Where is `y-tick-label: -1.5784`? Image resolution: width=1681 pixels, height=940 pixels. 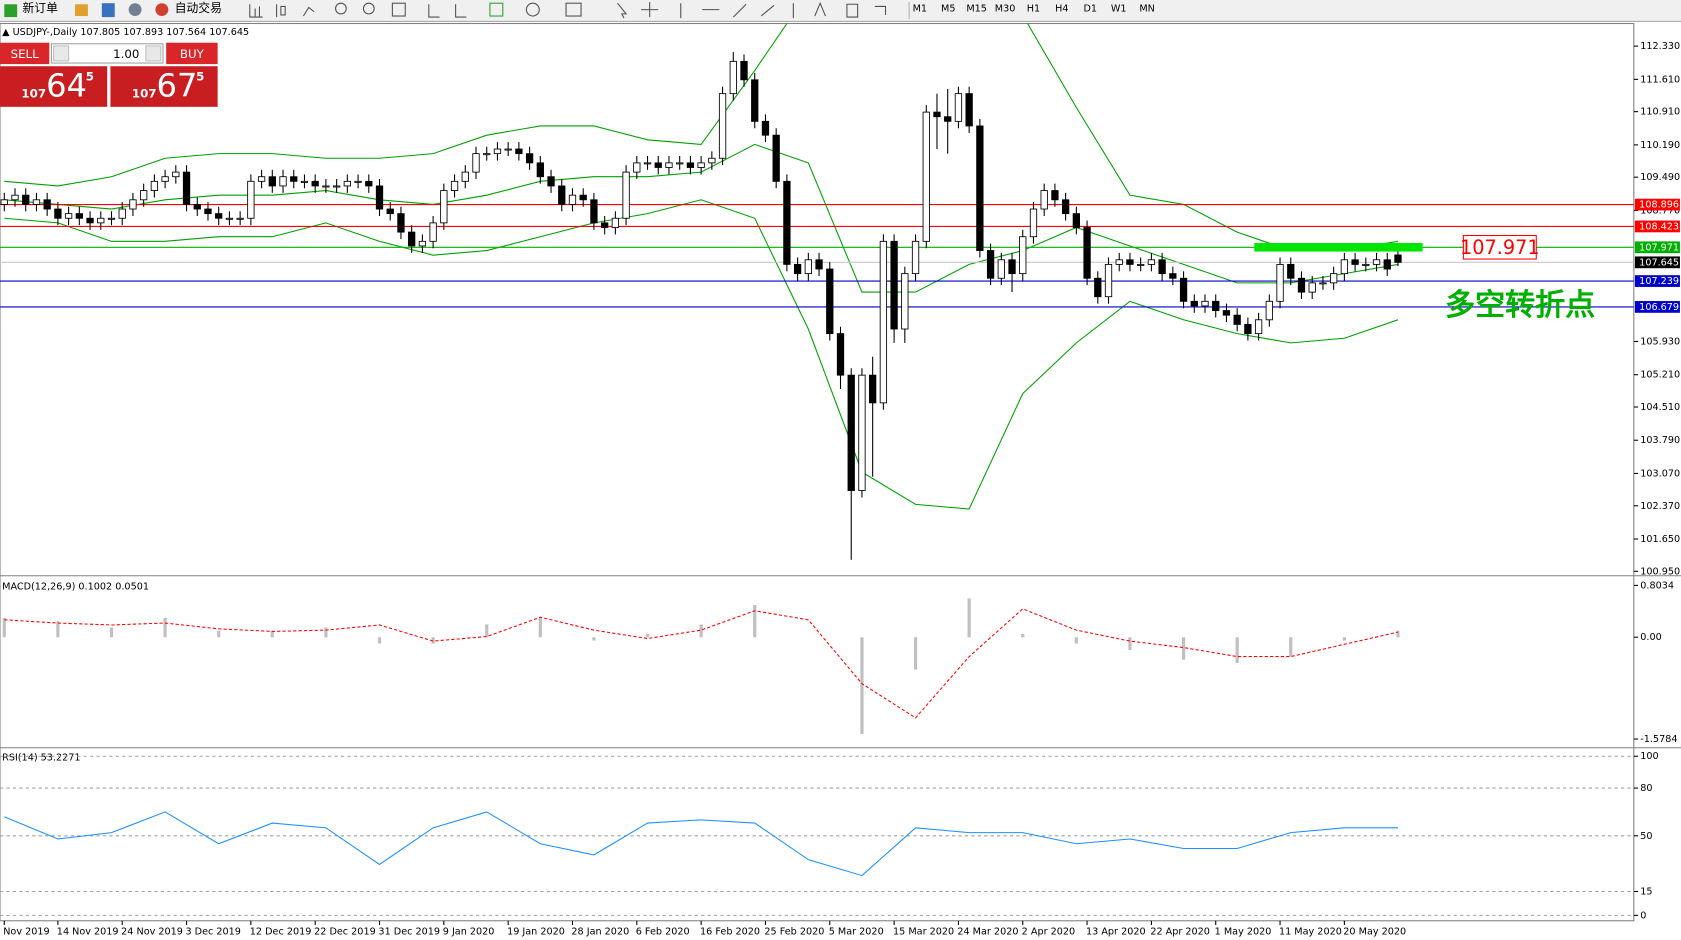
y-tick-label: -1.5784 is located at coordinates (1658, 739).